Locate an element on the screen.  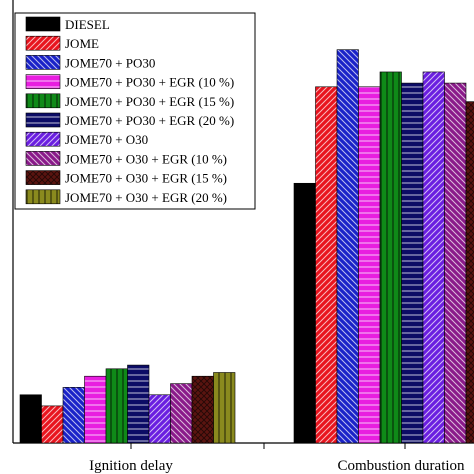
category-label: Combustion duration is located at coordinates (401, 466).